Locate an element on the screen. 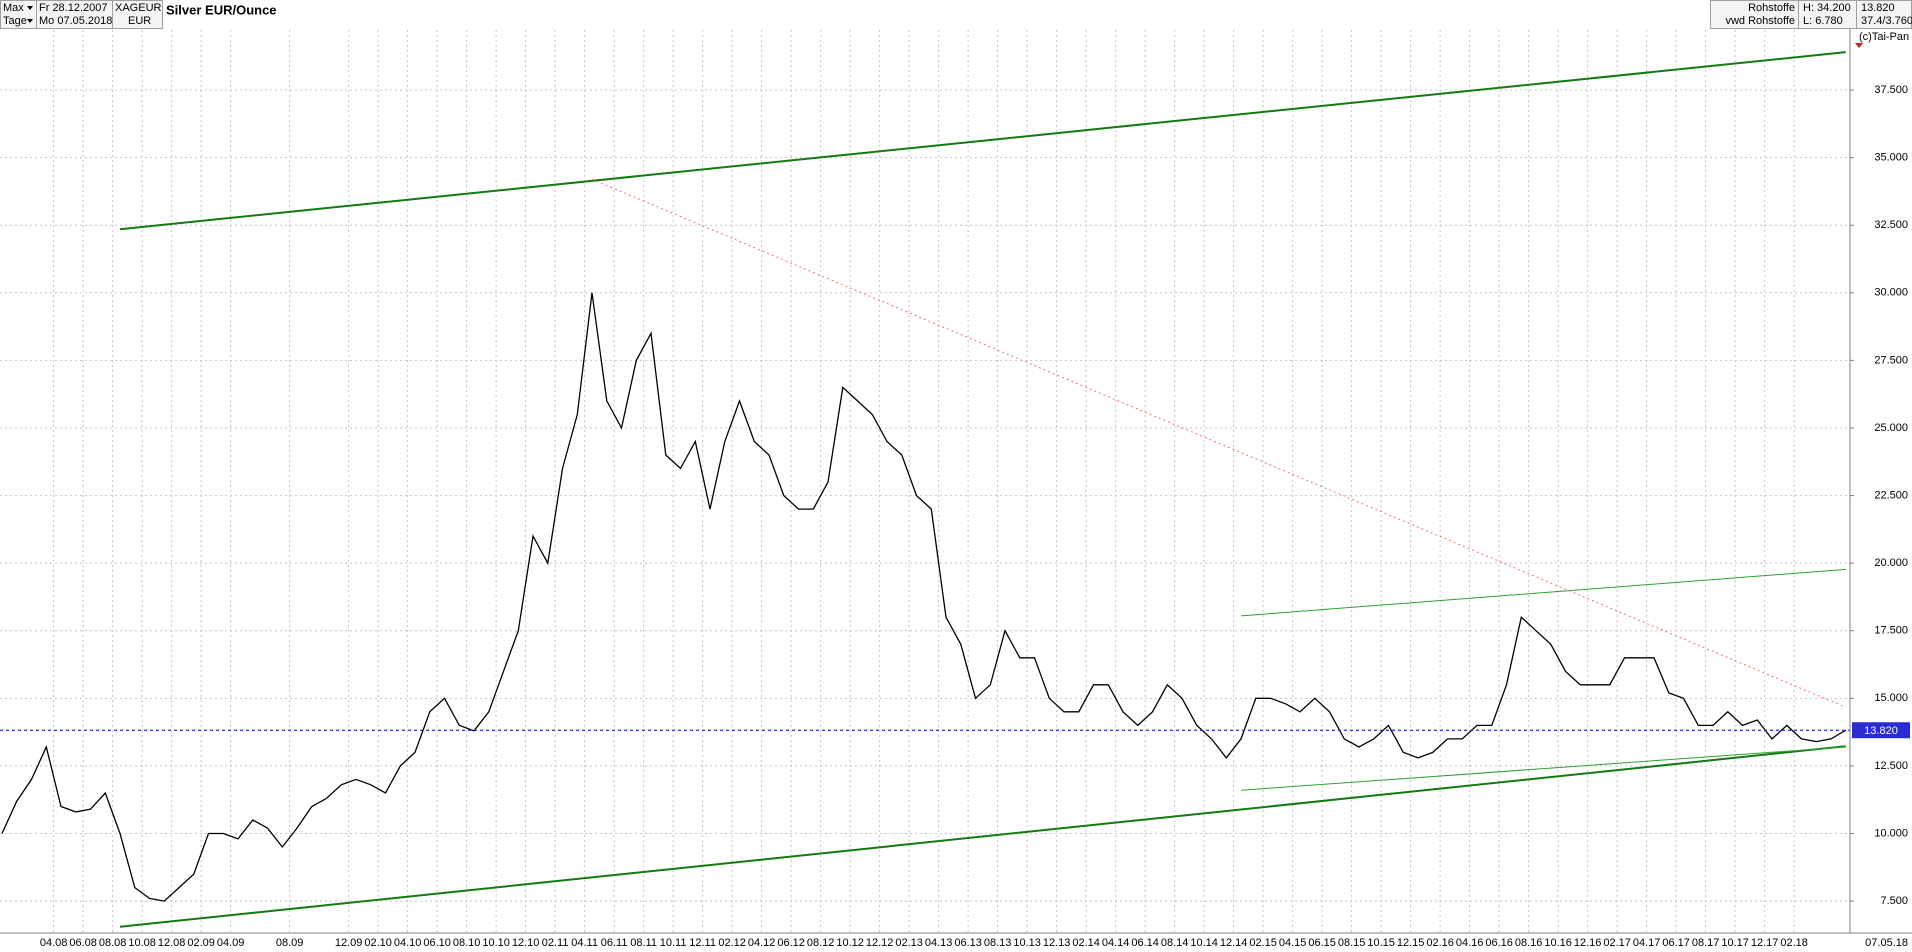 The width and height of the screenshot is (1912, 952). y-tick-label: 17.500 is located at coordinates (1891, 631).